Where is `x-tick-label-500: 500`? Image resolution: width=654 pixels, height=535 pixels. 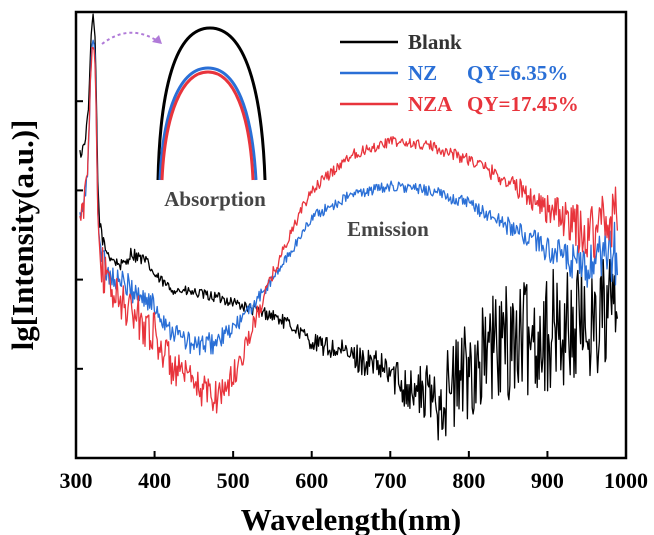
x-tick-label-500: 500 is located at coordinates (233, 480).